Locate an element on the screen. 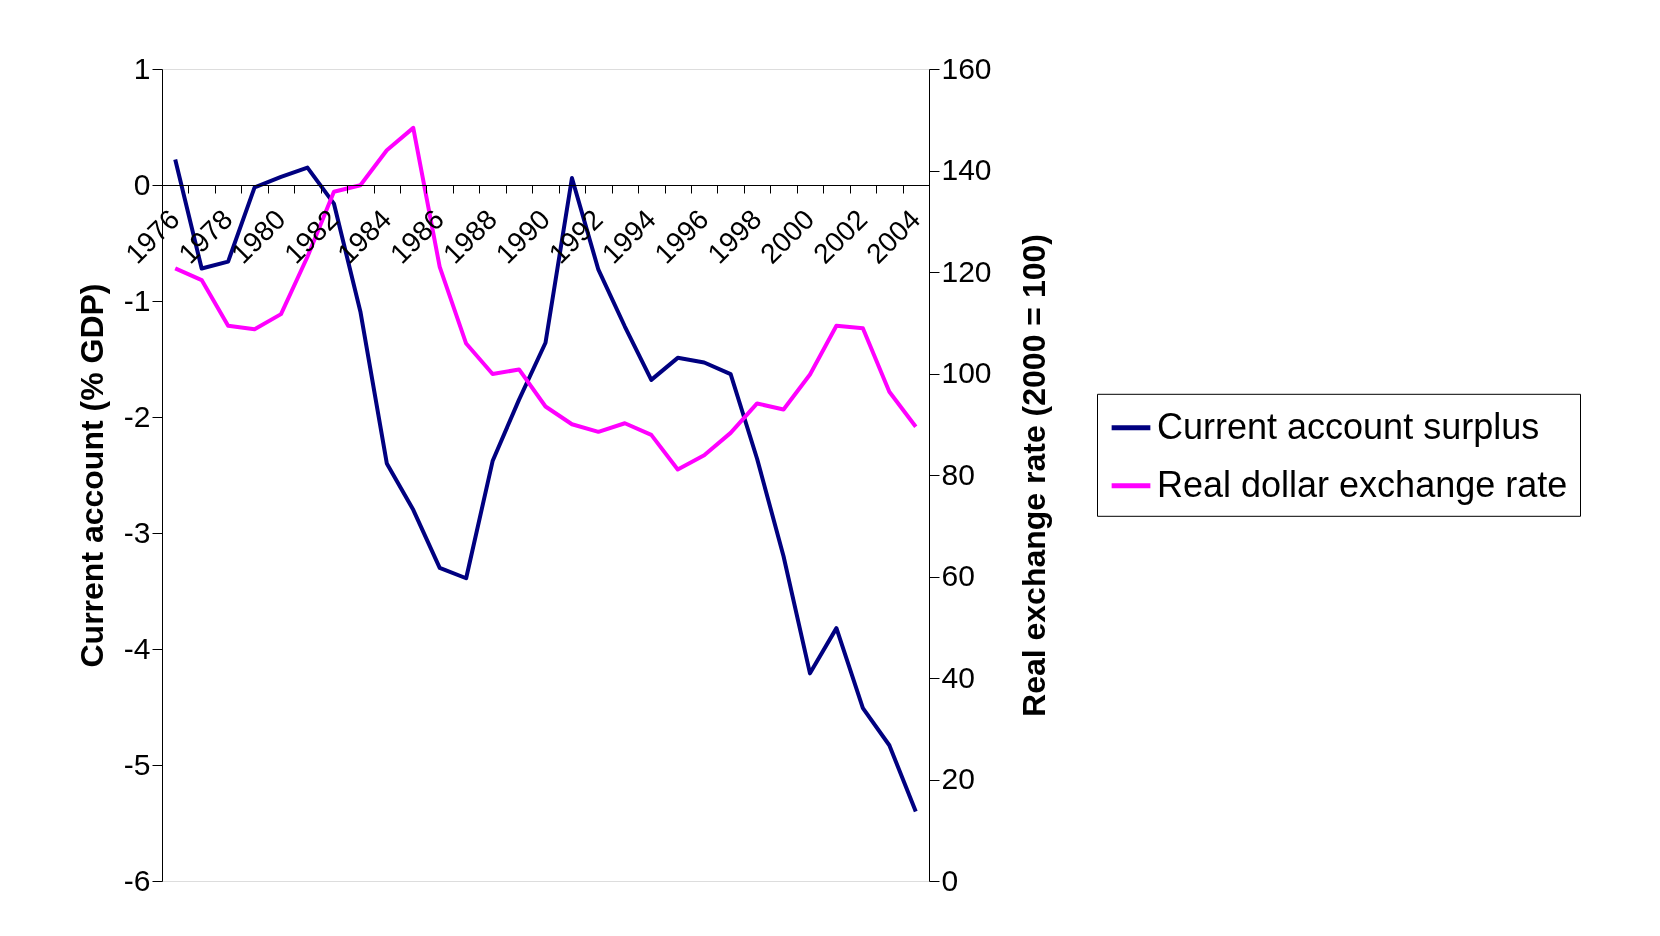 The image size is (1660, 936). y-tick-label: -6 is located at coordinates (137, 880).